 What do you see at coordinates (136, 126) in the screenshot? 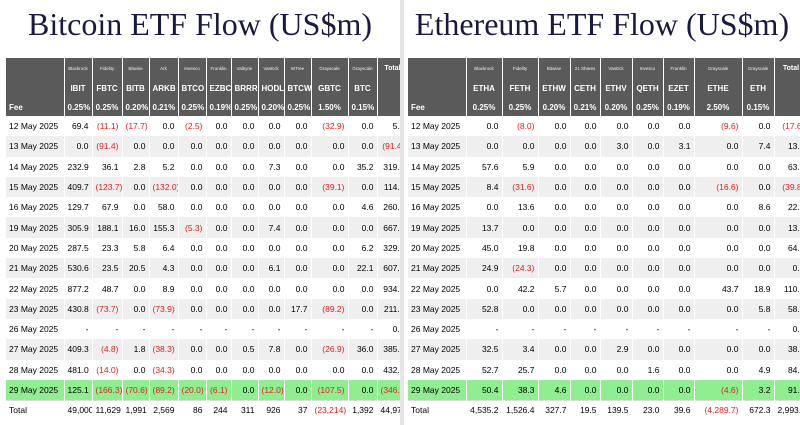
I see `flow-value: (17.7)` at bounding box center [136, 126].